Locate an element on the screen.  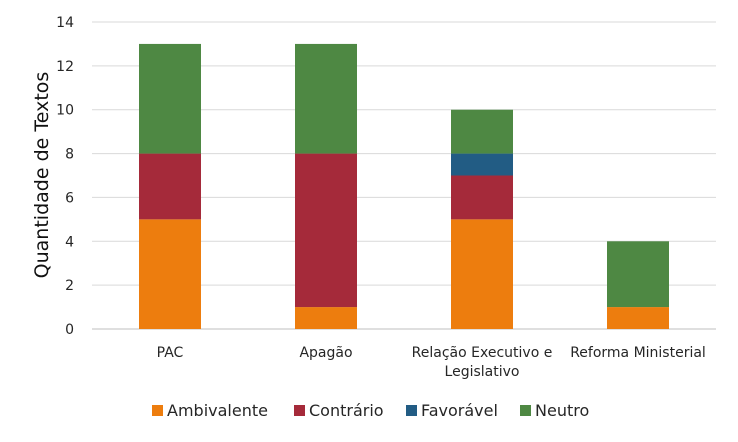
x-category-label-1: Apagão is located at coordinates (325, 353).